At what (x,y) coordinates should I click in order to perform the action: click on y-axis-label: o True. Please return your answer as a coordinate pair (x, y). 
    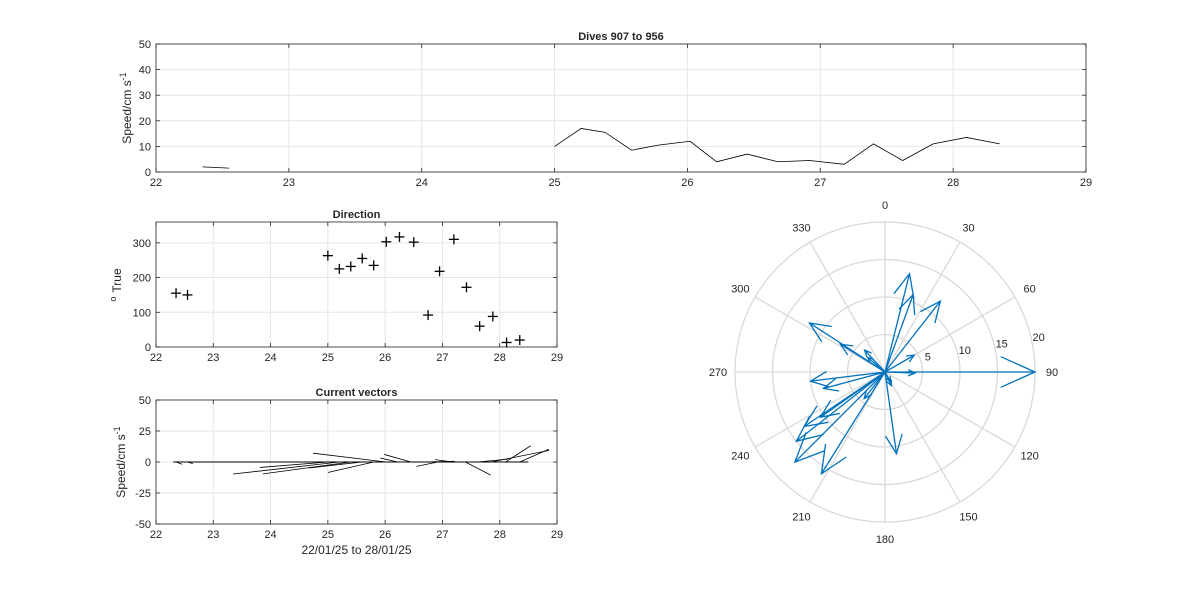
    Looking at the image, I should click on (116, 285).